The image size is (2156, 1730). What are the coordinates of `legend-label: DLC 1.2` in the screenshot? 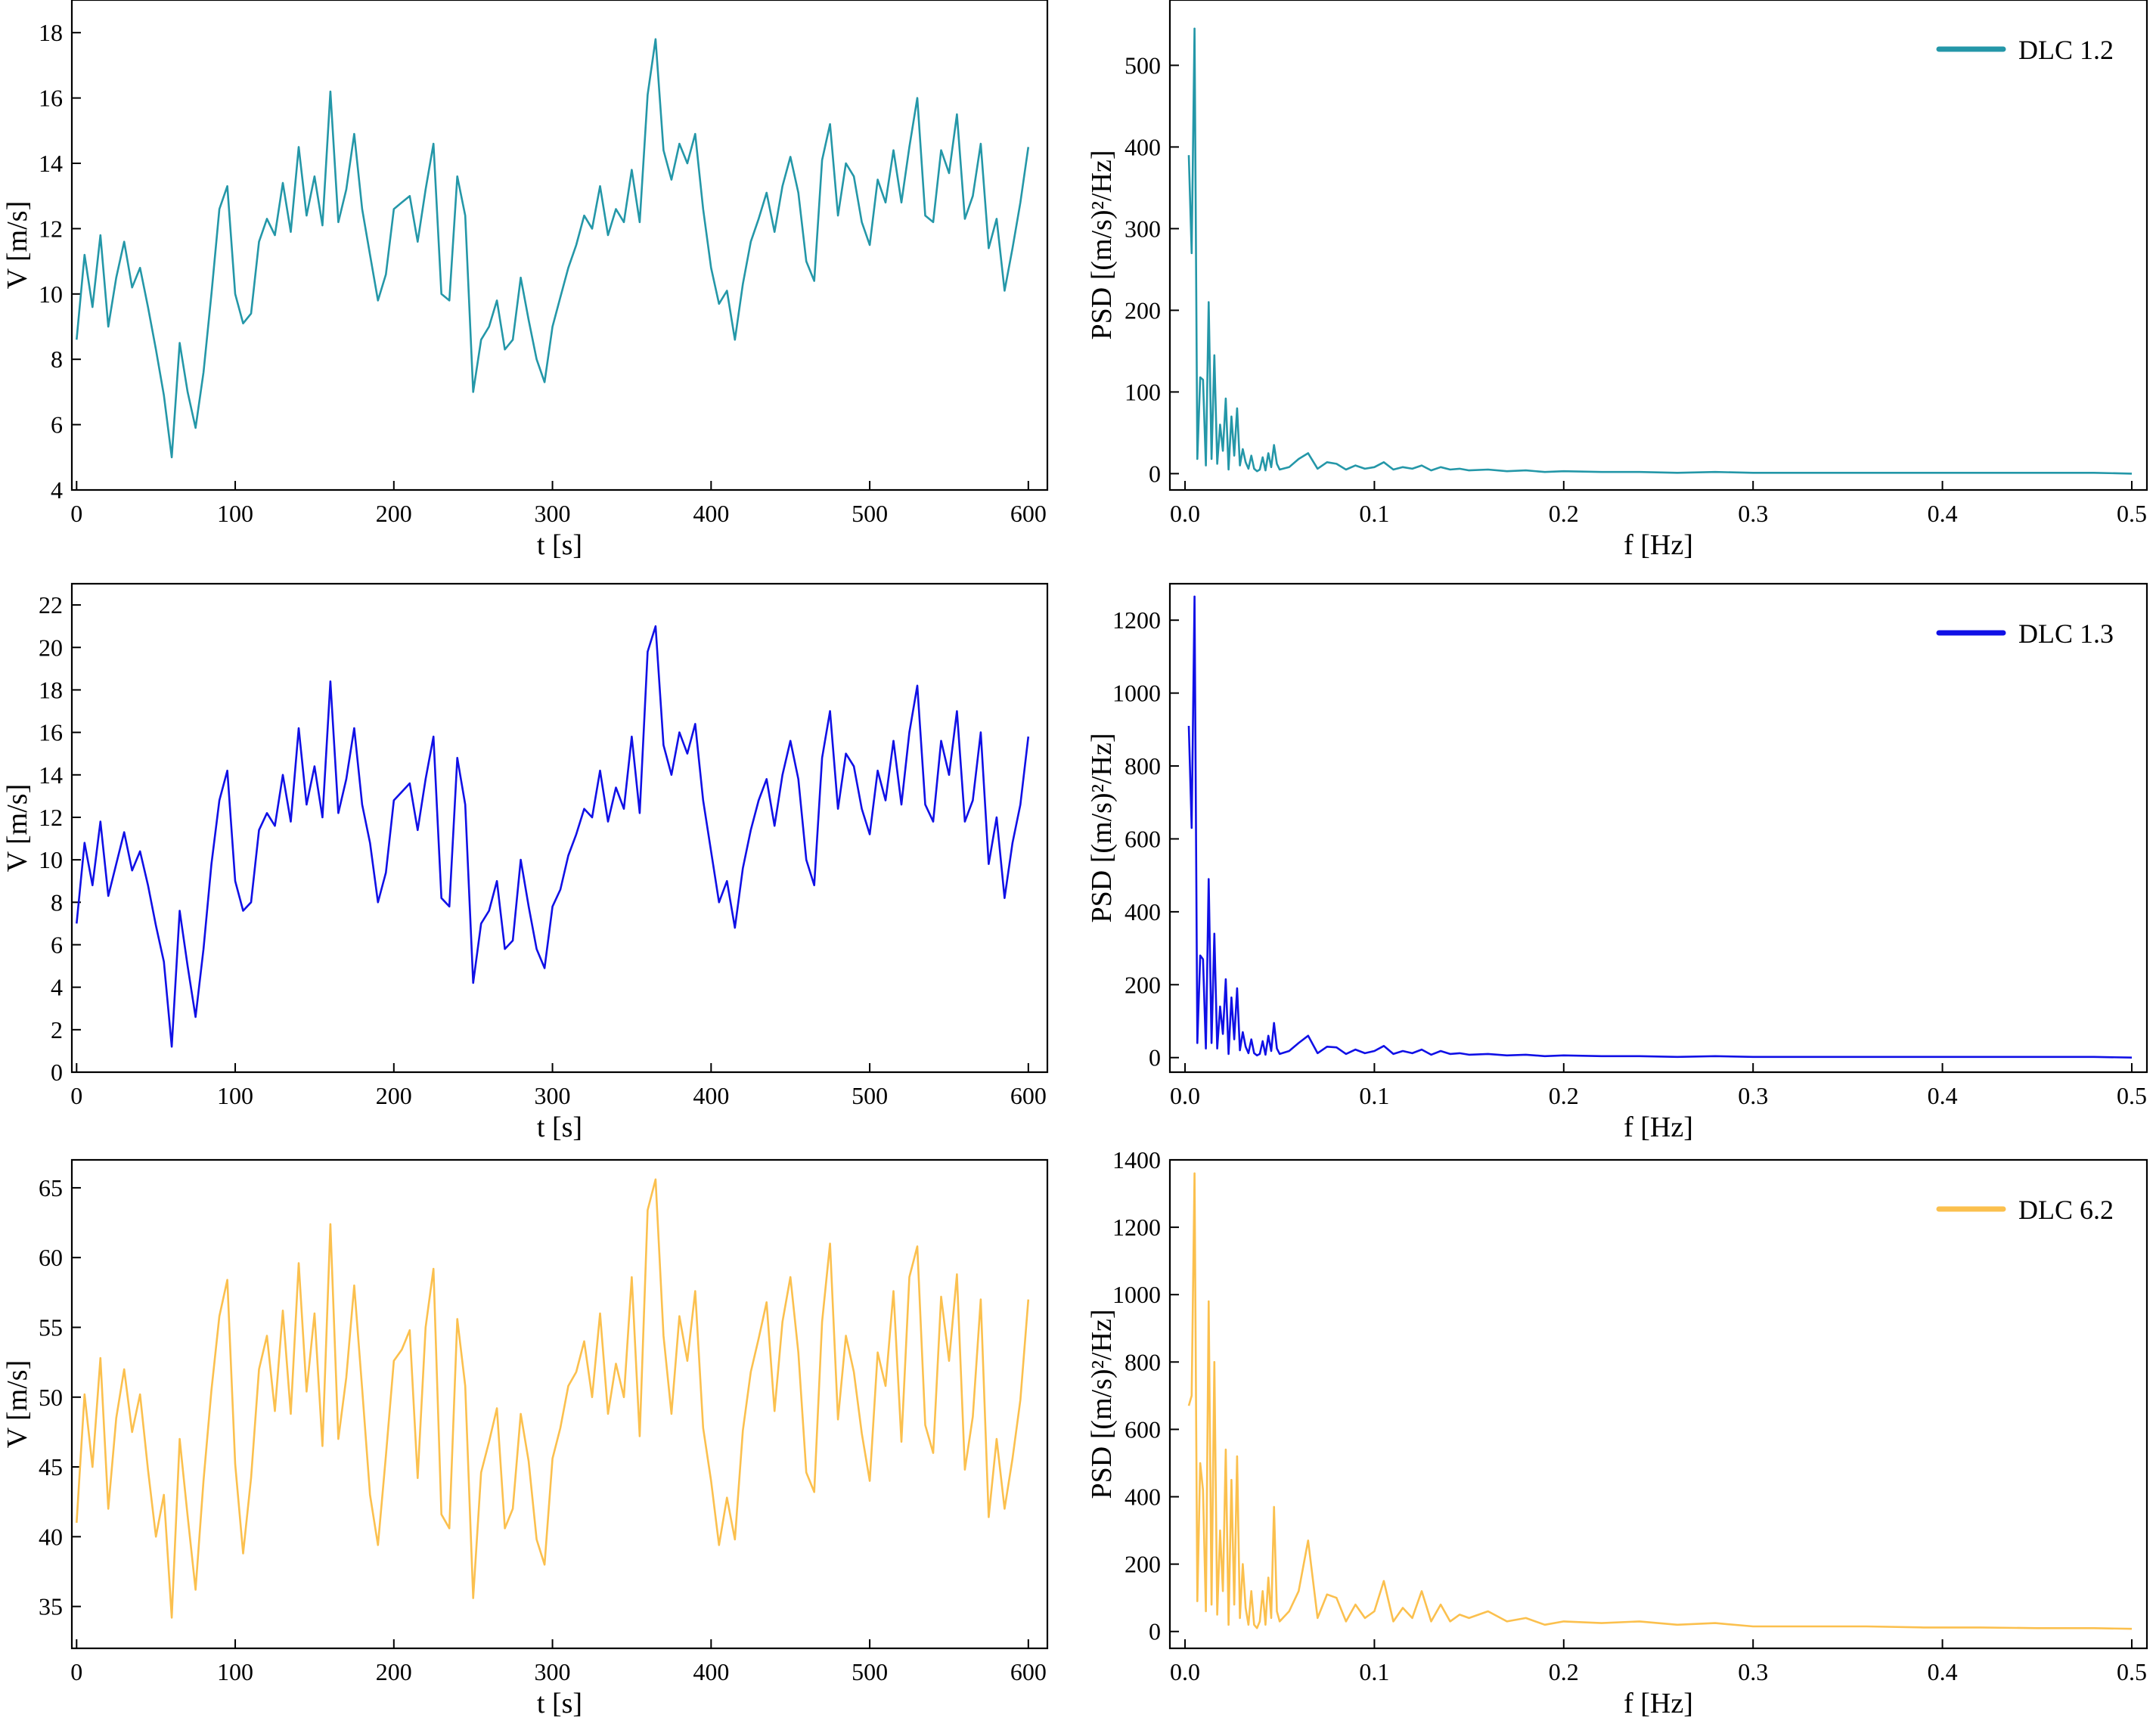 It's located at (2066, 50).